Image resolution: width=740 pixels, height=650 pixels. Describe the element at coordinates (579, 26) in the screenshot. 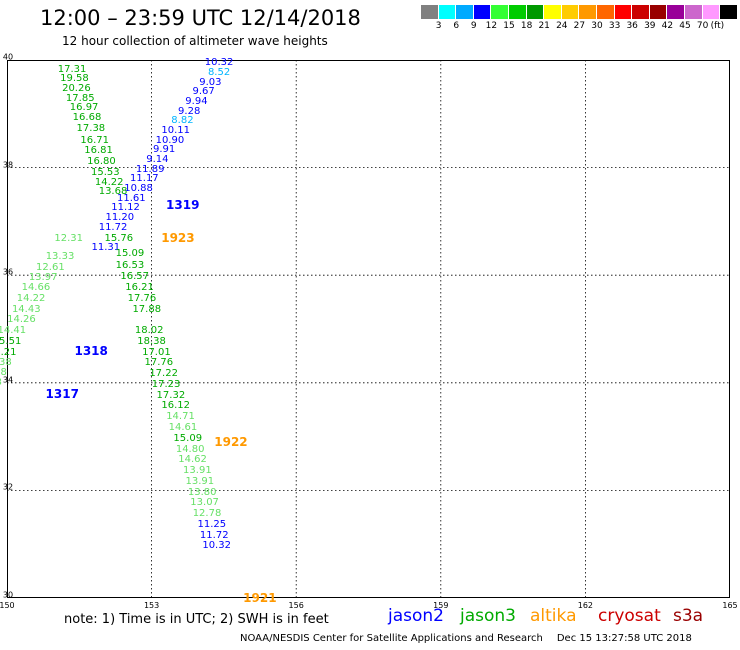

I see `scale-label: 27` at that location.